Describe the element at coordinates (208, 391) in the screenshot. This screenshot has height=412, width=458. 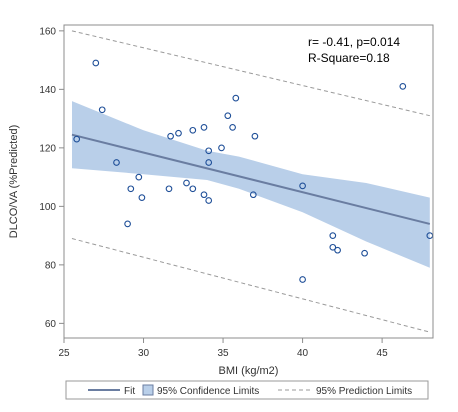
I see `legend-confidence-label: 95% Confidence Limits` at that location.